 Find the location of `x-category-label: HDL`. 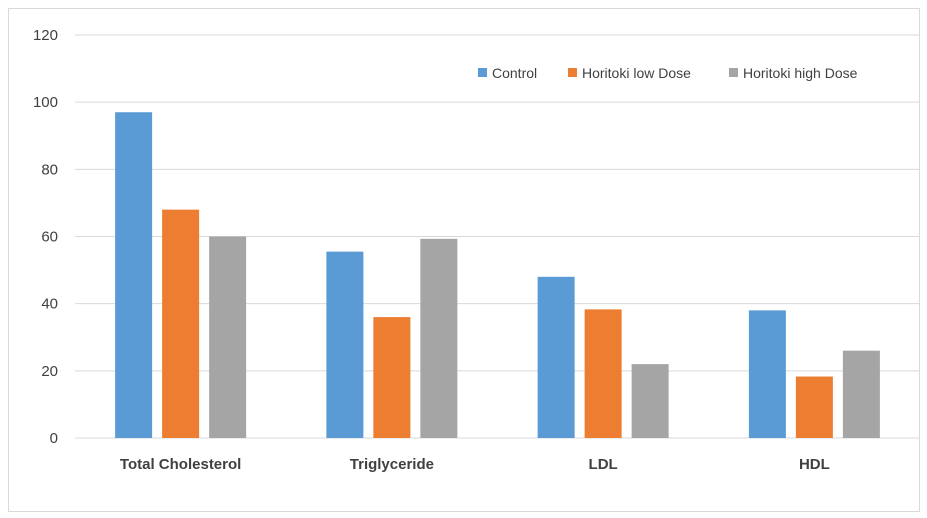

x-category-label: HDL is located at coordinates (814, 464).